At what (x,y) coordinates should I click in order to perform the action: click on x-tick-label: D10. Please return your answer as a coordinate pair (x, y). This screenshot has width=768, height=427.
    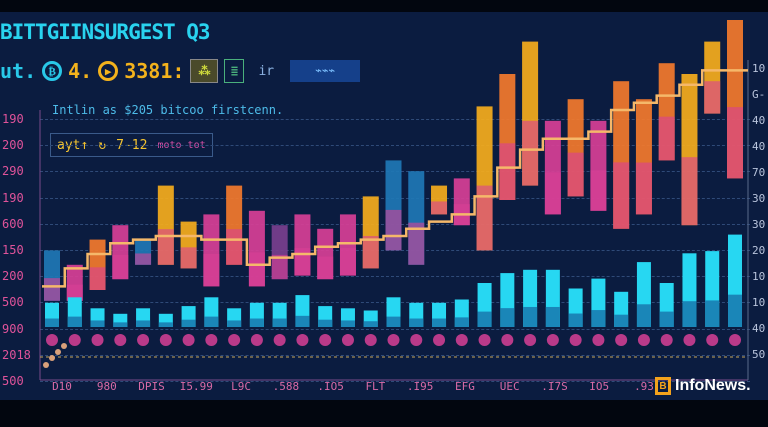
    Looking at the image, I should click on (62, 386).